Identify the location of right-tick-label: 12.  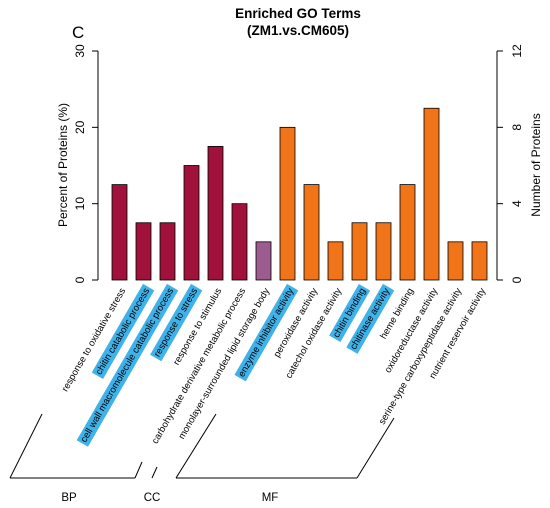
(517, 51).